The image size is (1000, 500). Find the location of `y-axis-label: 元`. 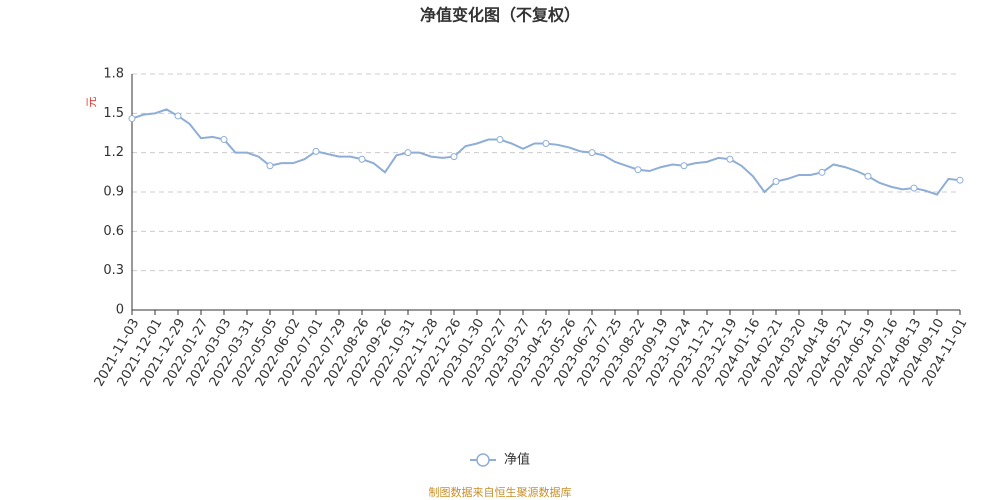

y-axis-label: 元 is located at coordinates (91, 102).